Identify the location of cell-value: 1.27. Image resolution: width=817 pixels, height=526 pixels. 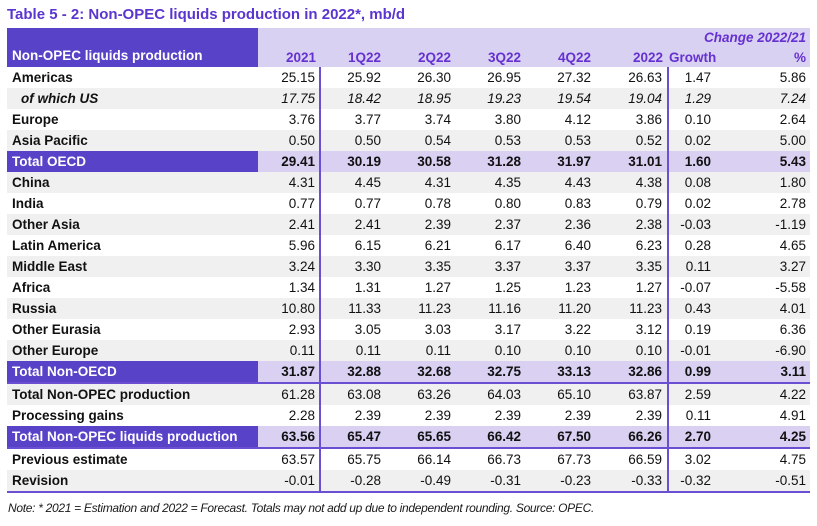
(437, 287).